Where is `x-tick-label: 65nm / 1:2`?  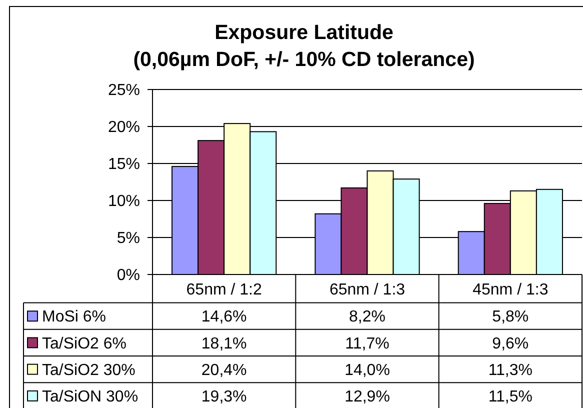 x-tick-label: 65nm / 1:2 is located at coordinates (224, 289).